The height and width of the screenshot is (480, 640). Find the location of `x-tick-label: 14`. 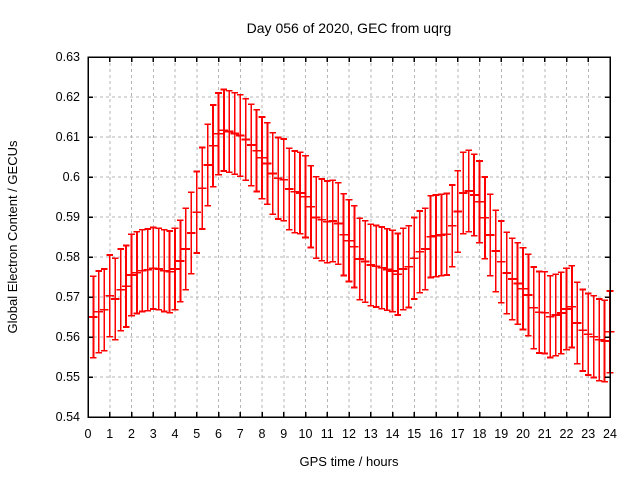

x-tick-label: 14 is located at coordinates (393, 434).